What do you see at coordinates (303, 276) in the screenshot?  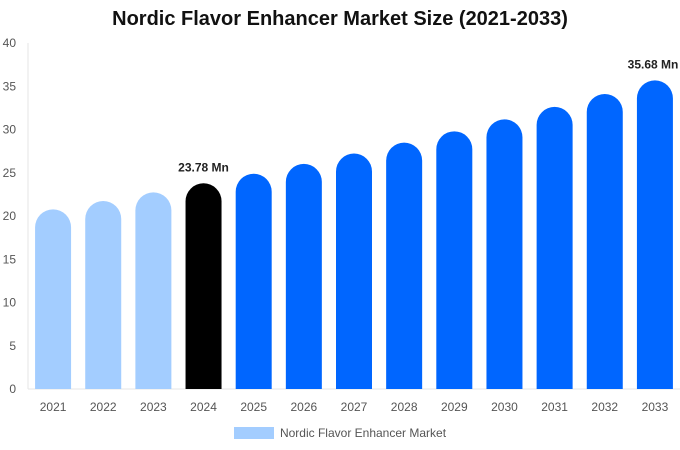 I see `bar-2026` at bounding box center [303, 276].